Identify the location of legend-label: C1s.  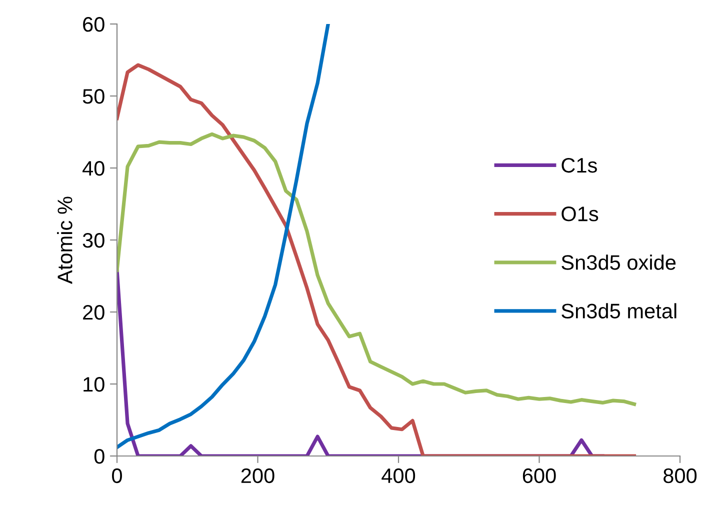
(579, 165).